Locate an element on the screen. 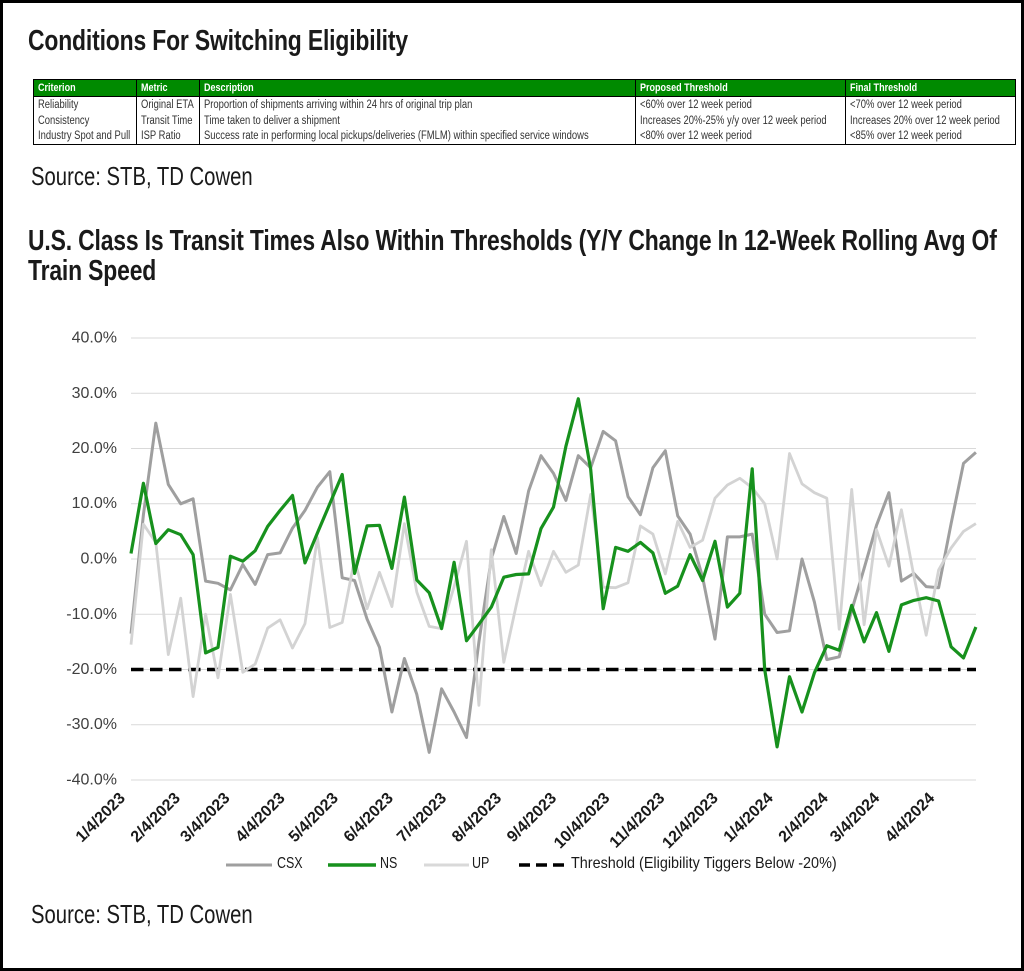  svg-text: CSX is located at coordinates (290, 864).